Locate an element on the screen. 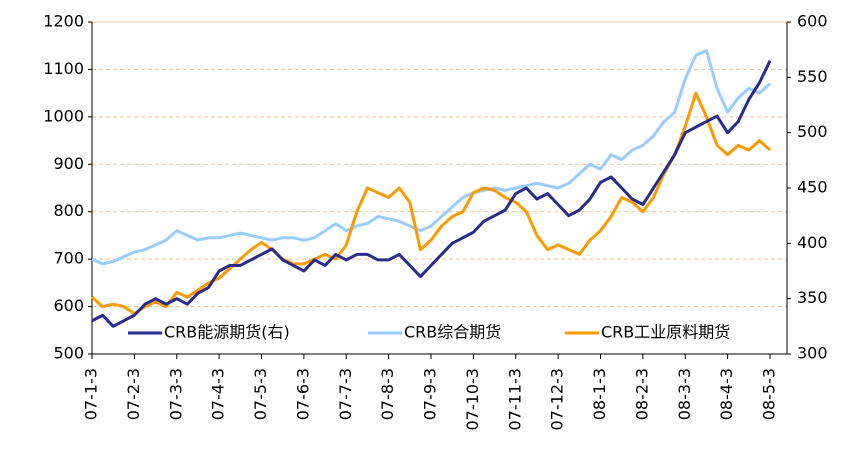 The width and height of the screenshot is (848, 458). x-tick-label: 07-7-3 is located at coordinates (345, 394).